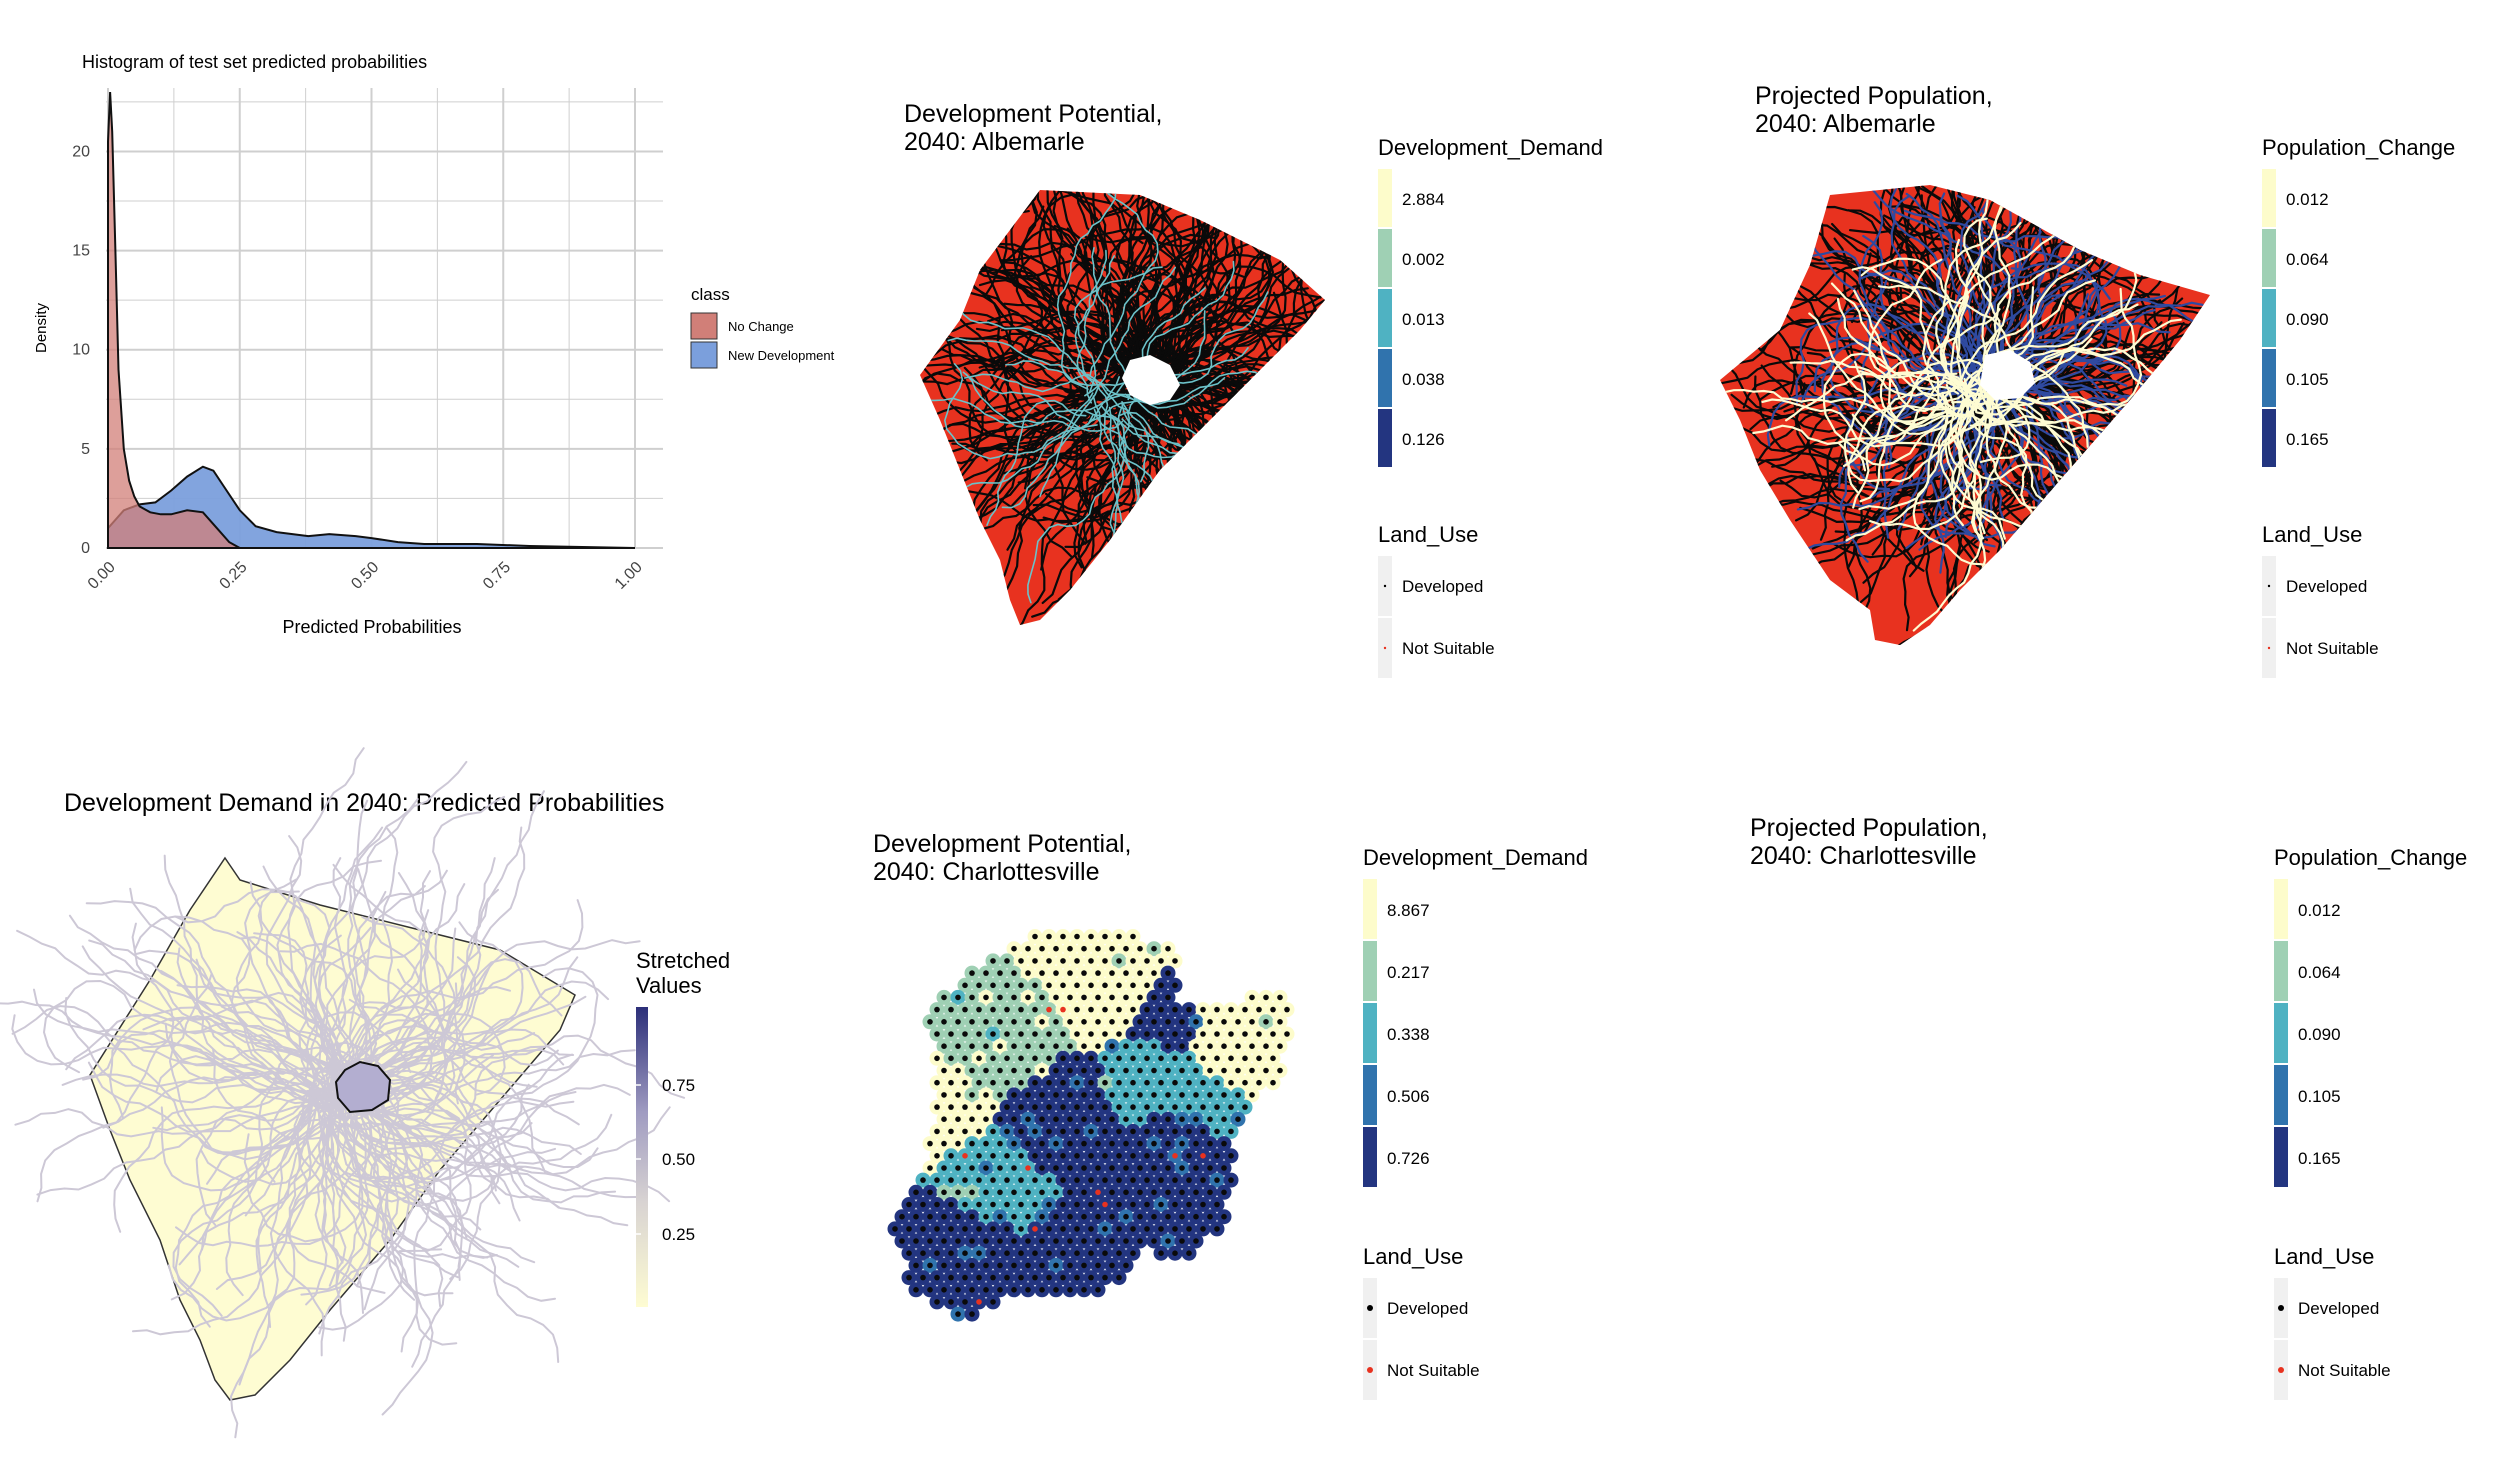 The width and height of the screenshot is (2496, 1460). I want to click on legend-entry-label: 0.013, so click(1423, 319).